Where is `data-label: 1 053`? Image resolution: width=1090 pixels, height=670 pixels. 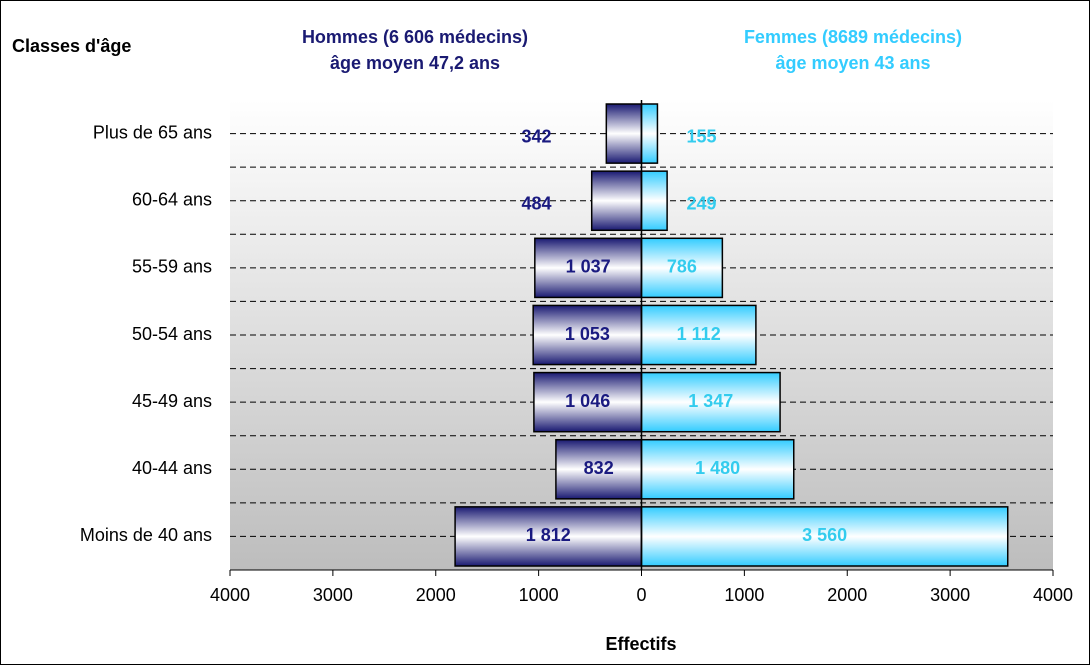 data-label: 1 053 is located at coordinates (587, 334).